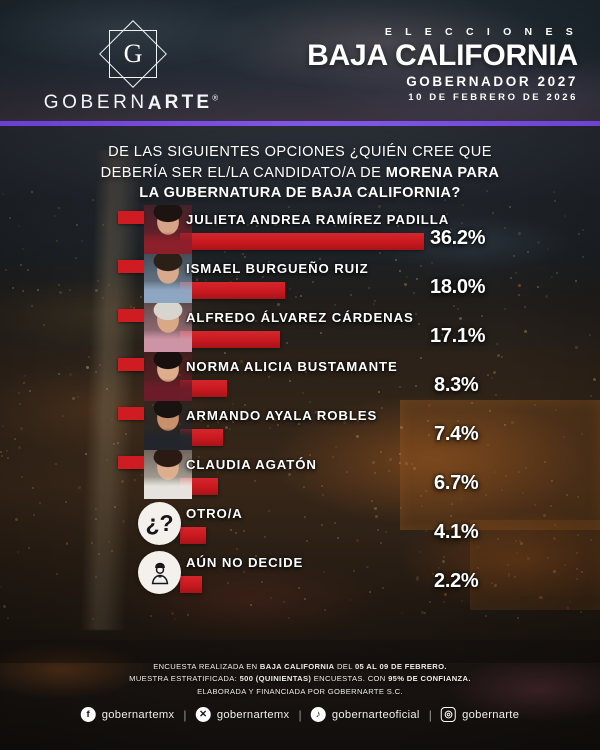 The image size is (600, 750). Describe the element at coordinates (456, 532) in the screenshot. I see `result-percentage: 4.1%` at that location.